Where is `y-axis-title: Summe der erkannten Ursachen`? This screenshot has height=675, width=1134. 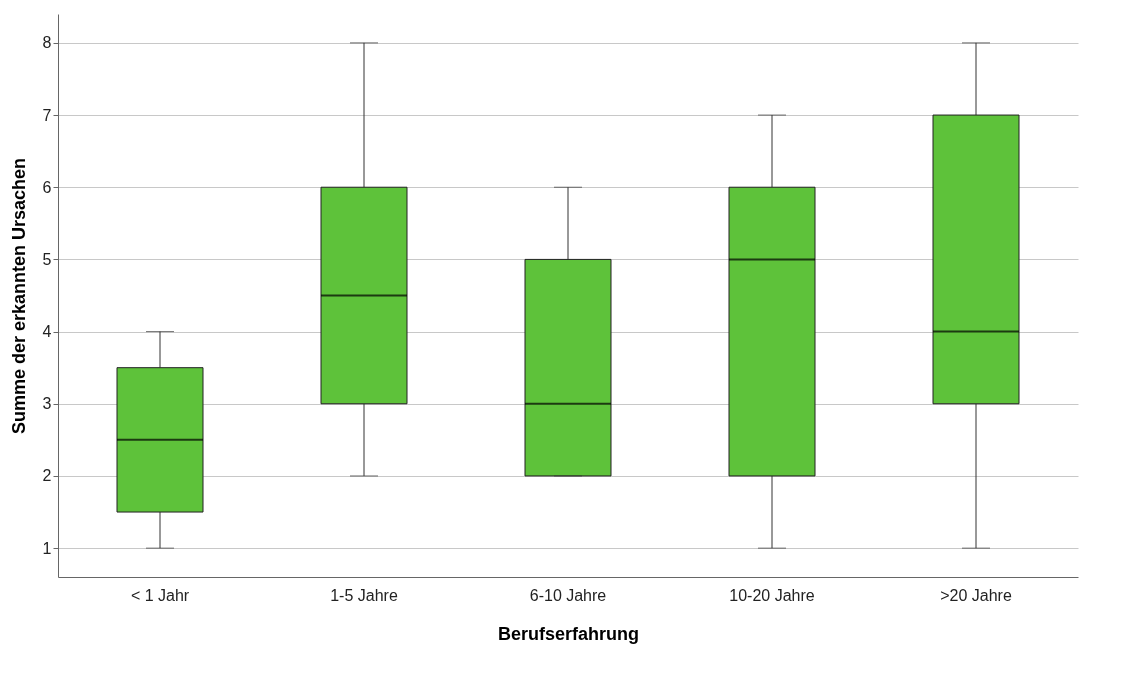 y-axis-title: Summe der erkannten Ursachen is located at coordinates (18, 296).